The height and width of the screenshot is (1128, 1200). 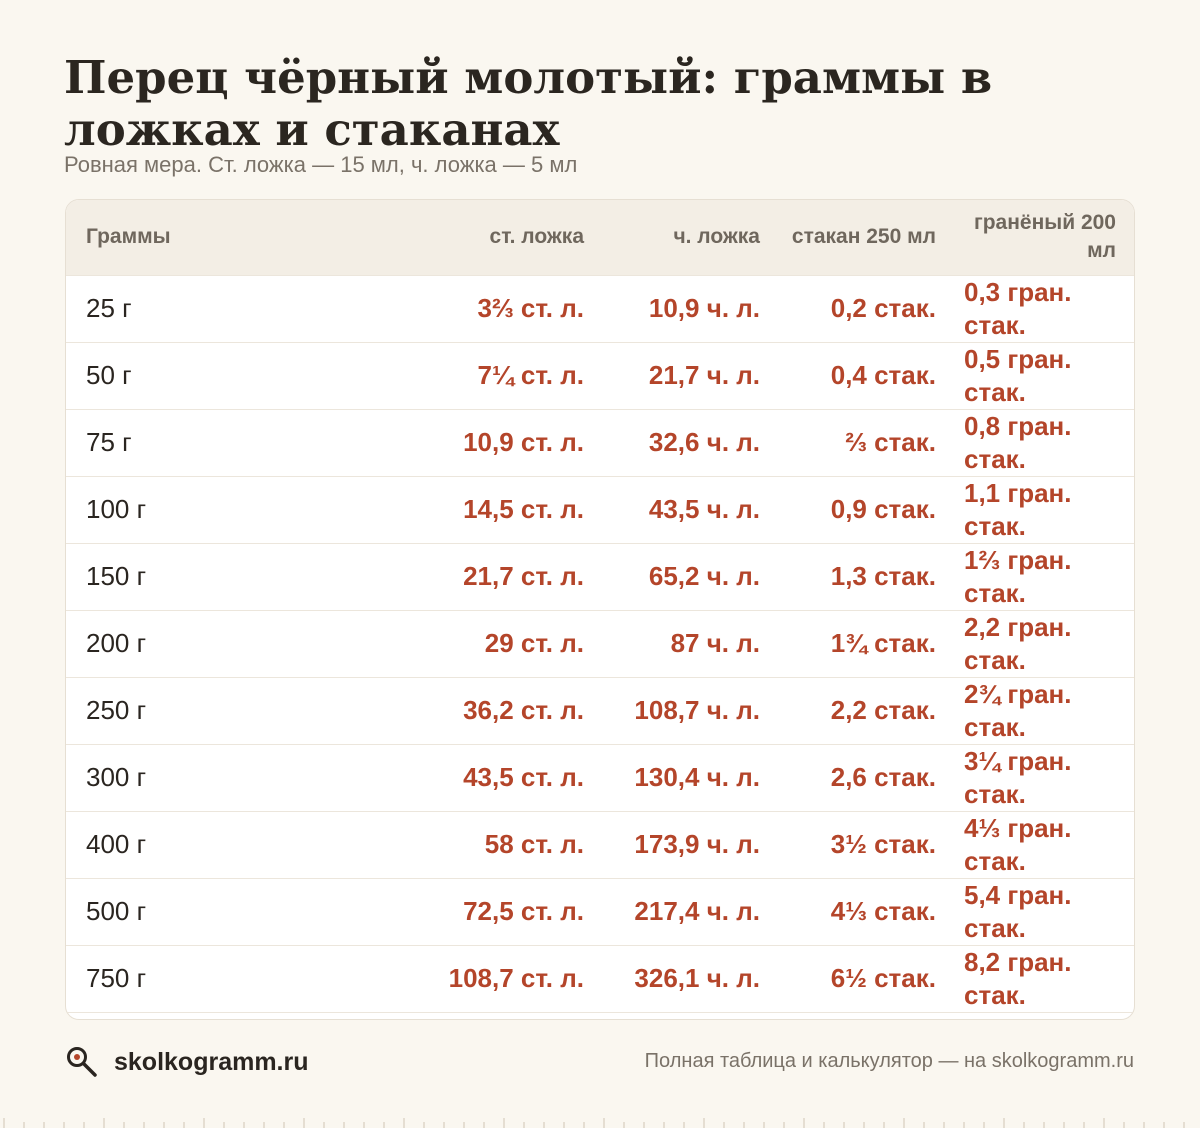 I want to click on cell-faceted-glass-200: 2¾ гран. стак., so click(x=1018, y=710).